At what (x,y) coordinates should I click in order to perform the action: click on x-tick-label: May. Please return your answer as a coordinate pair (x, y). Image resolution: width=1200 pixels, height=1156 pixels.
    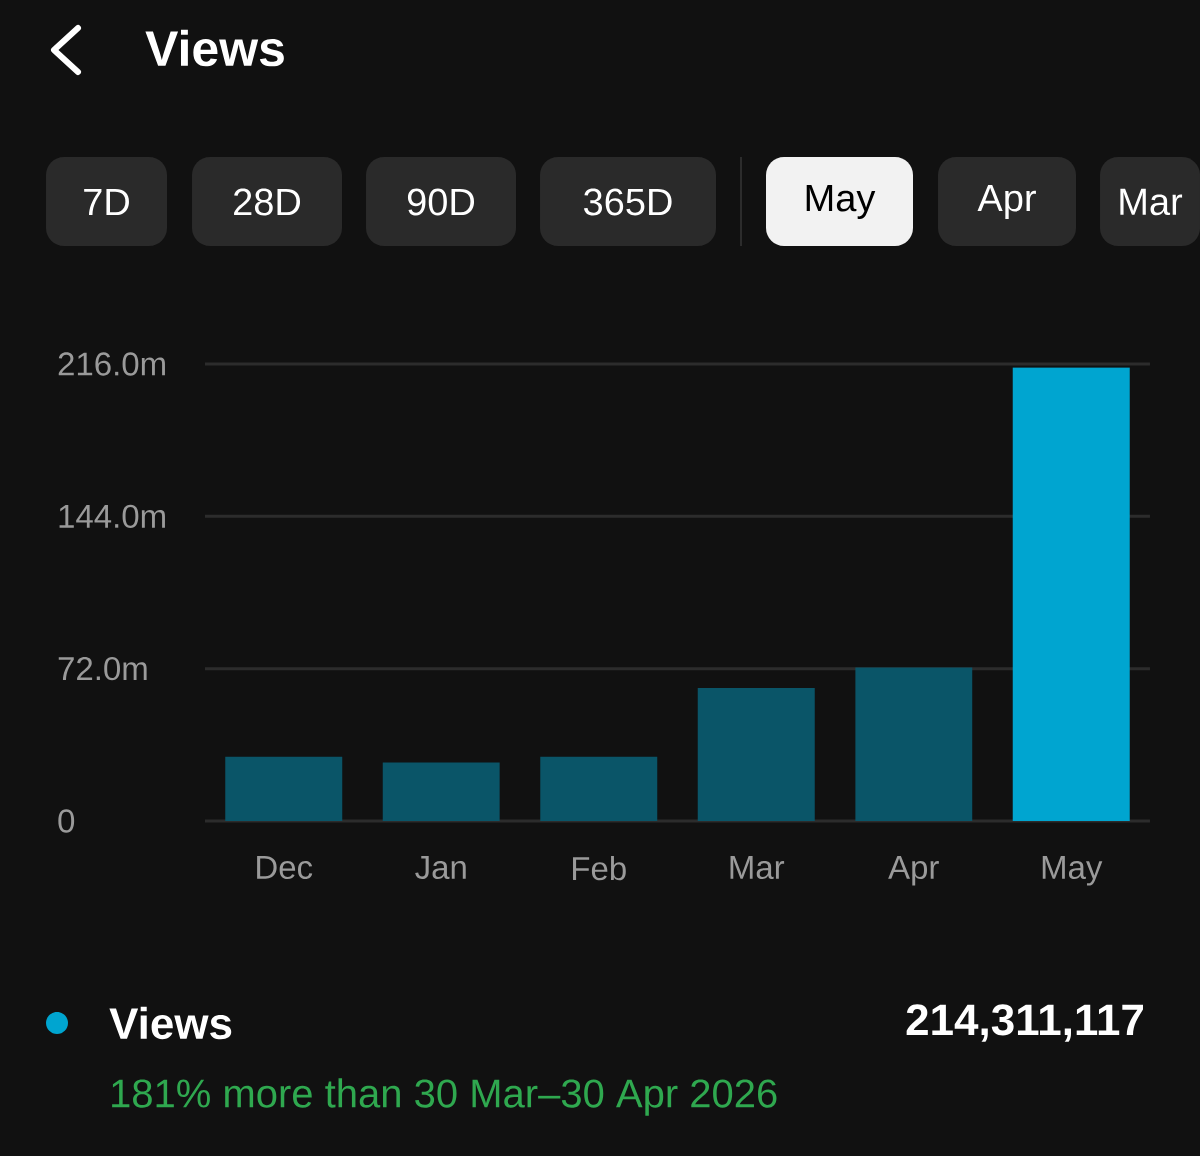
    Looking at the image, I should click on (1072, 871).